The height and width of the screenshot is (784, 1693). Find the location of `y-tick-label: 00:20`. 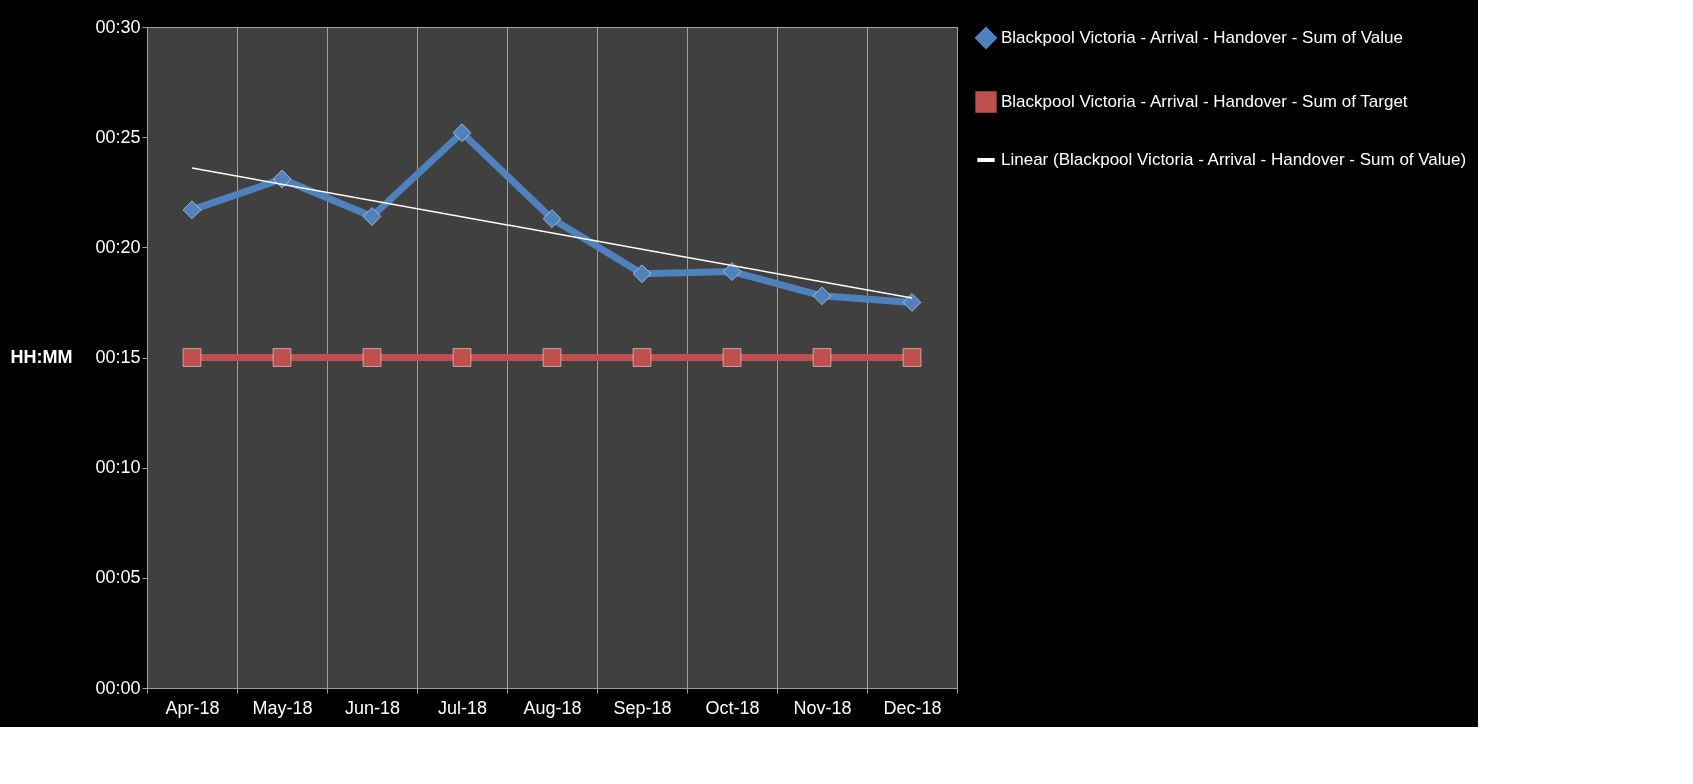

y-tick-label: 00:20 is located at coordinates (118, 246).